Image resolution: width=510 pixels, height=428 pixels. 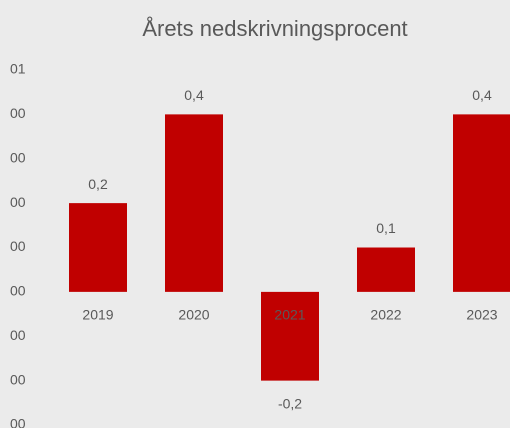 What do you see at coordinates (18, 69) in the screenshot?
I see `y-tick-label: 01` at bounding box center [18, 69].